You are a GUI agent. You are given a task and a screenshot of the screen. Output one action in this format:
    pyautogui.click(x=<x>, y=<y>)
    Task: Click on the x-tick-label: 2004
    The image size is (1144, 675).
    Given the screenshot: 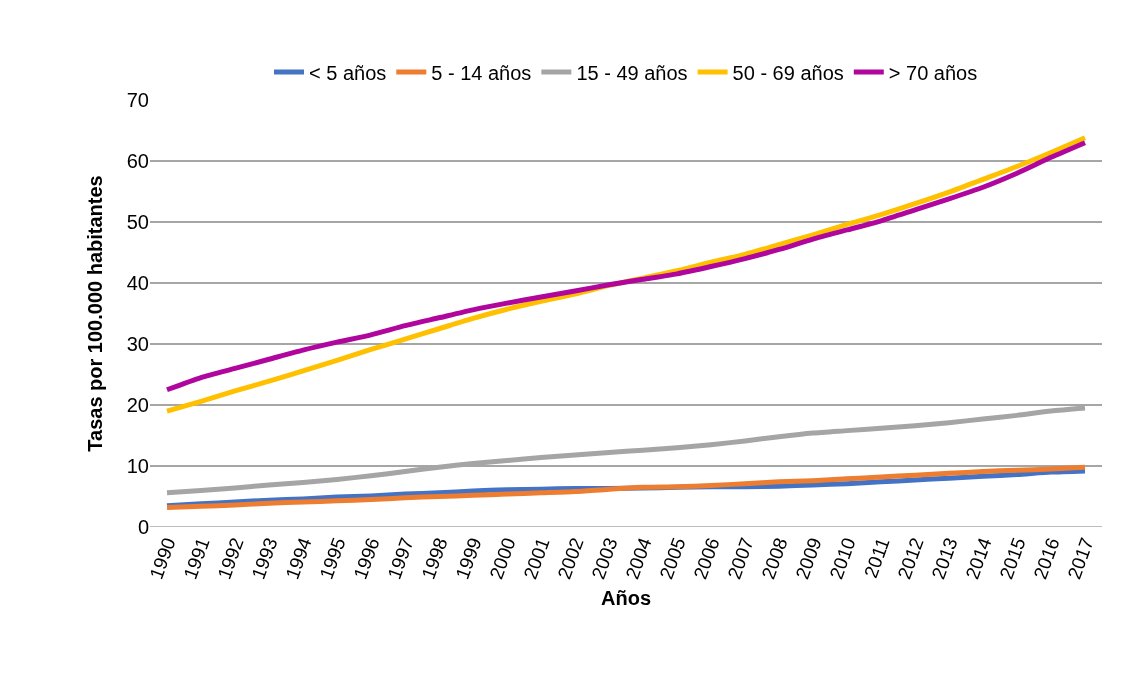 What is the action you would take?
    pyautogui.click(x=638, y=558)
    